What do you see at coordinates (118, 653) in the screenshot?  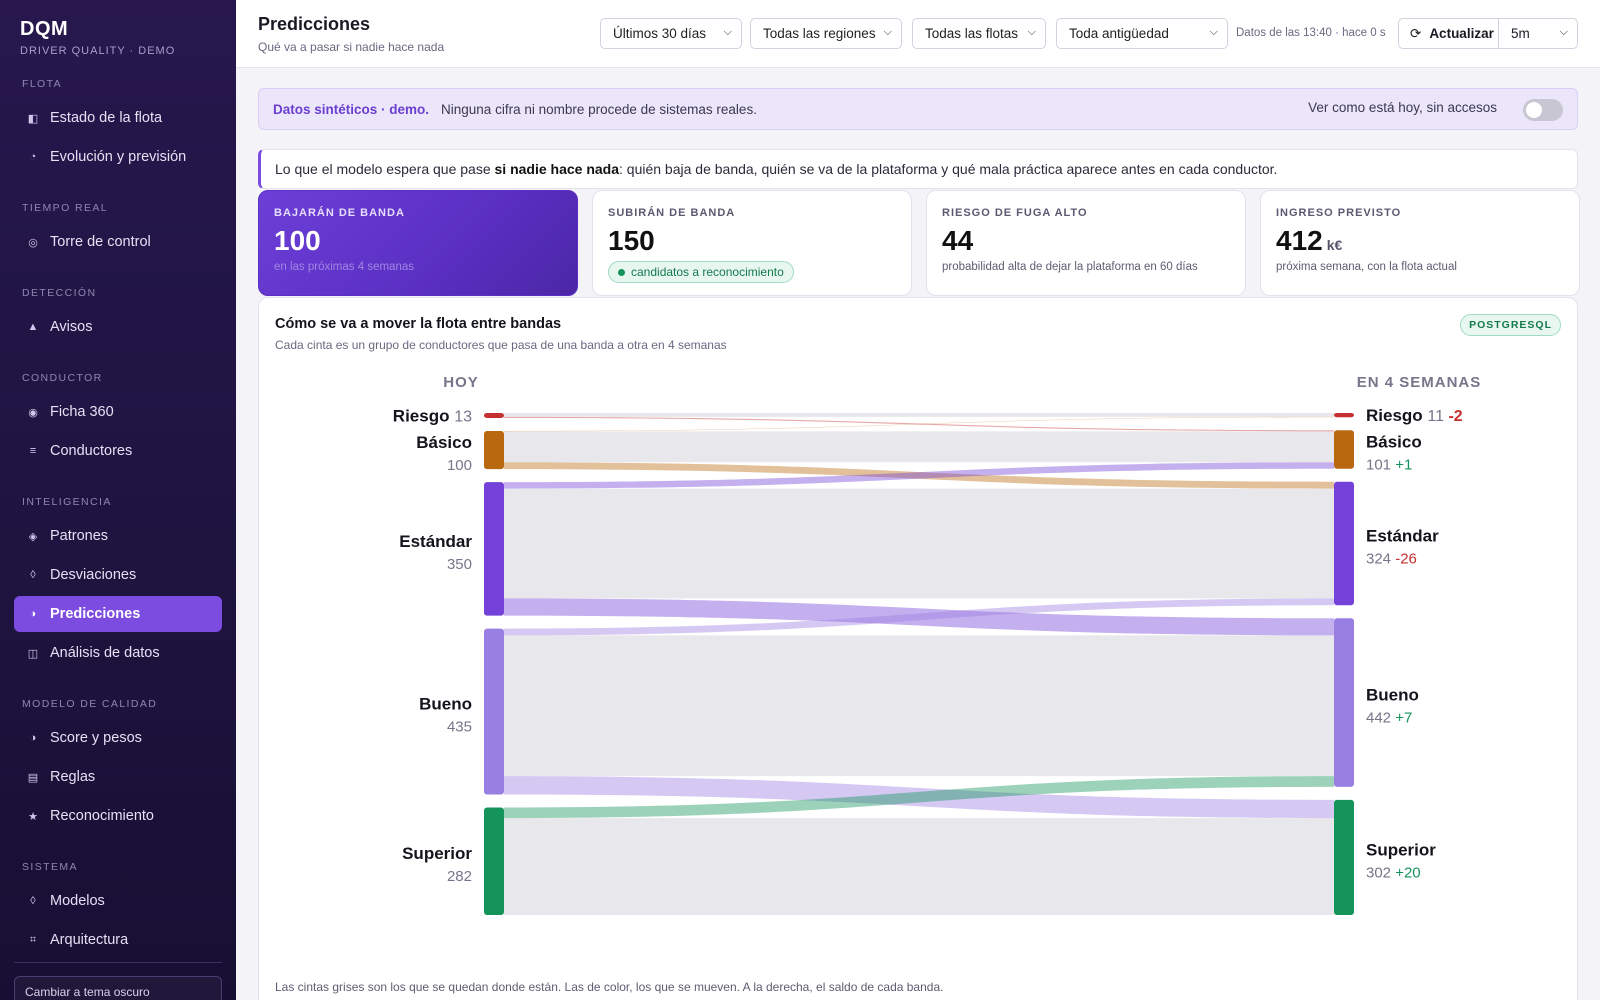 I see `sidebar-item-analisis-de-datos: ◫ Análisis de datos` at bounding box center [118, 653].